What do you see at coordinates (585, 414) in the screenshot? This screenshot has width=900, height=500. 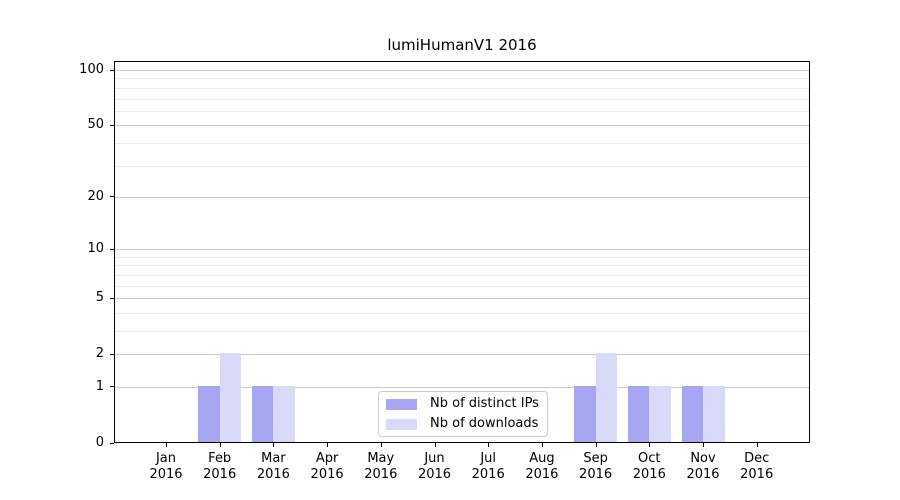 I see `bar-nb-of-distinct-ips-sep-2016` at bounding box center [585, 414].